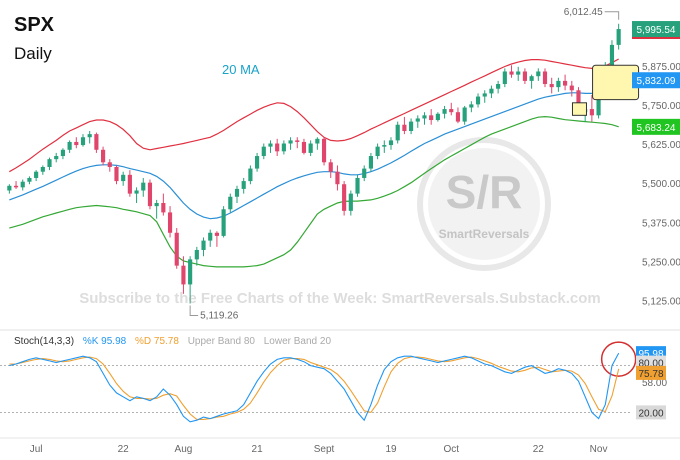 The width and height of the screenshot is (680, 460). Describe the element at coordinates (258, 449) in the screenshot. I see `x-tick-label: 21` at that location.